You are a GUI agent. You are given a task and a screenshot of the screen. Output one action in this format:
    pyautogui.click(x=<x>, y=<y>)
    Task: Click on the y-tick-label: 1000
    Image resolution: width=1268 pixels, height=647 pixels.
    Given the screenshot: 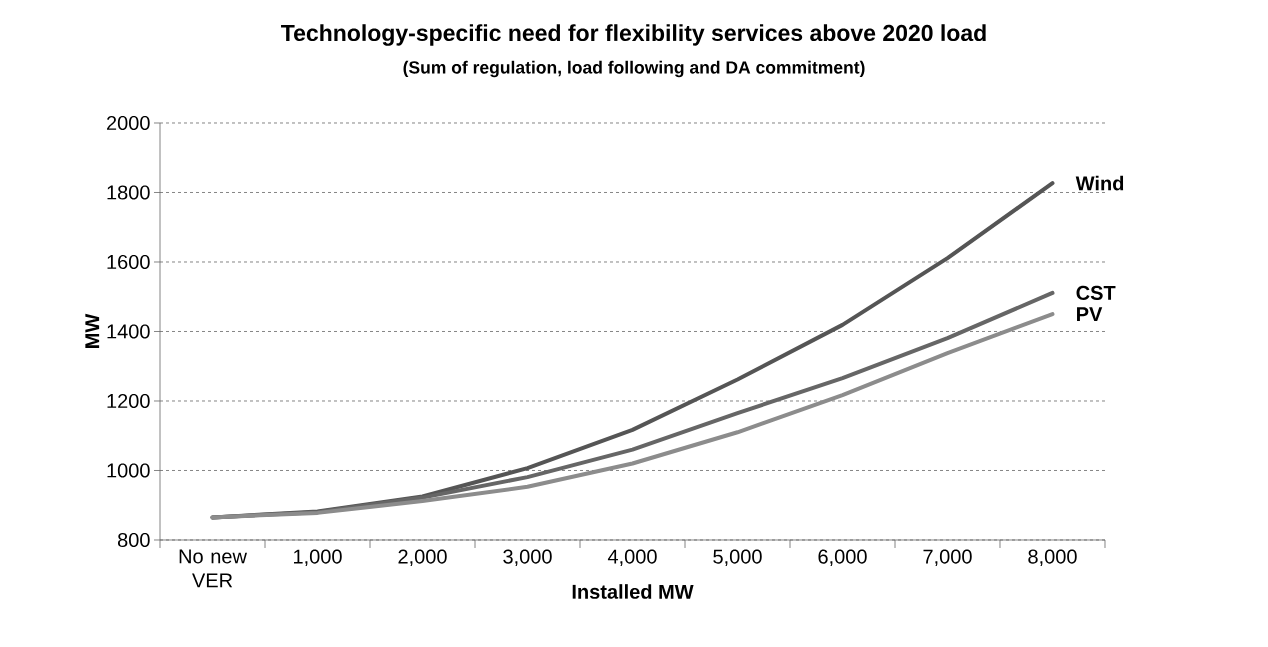 What is the action you would take?
    pyautogui.click(x=128, y=470)
    